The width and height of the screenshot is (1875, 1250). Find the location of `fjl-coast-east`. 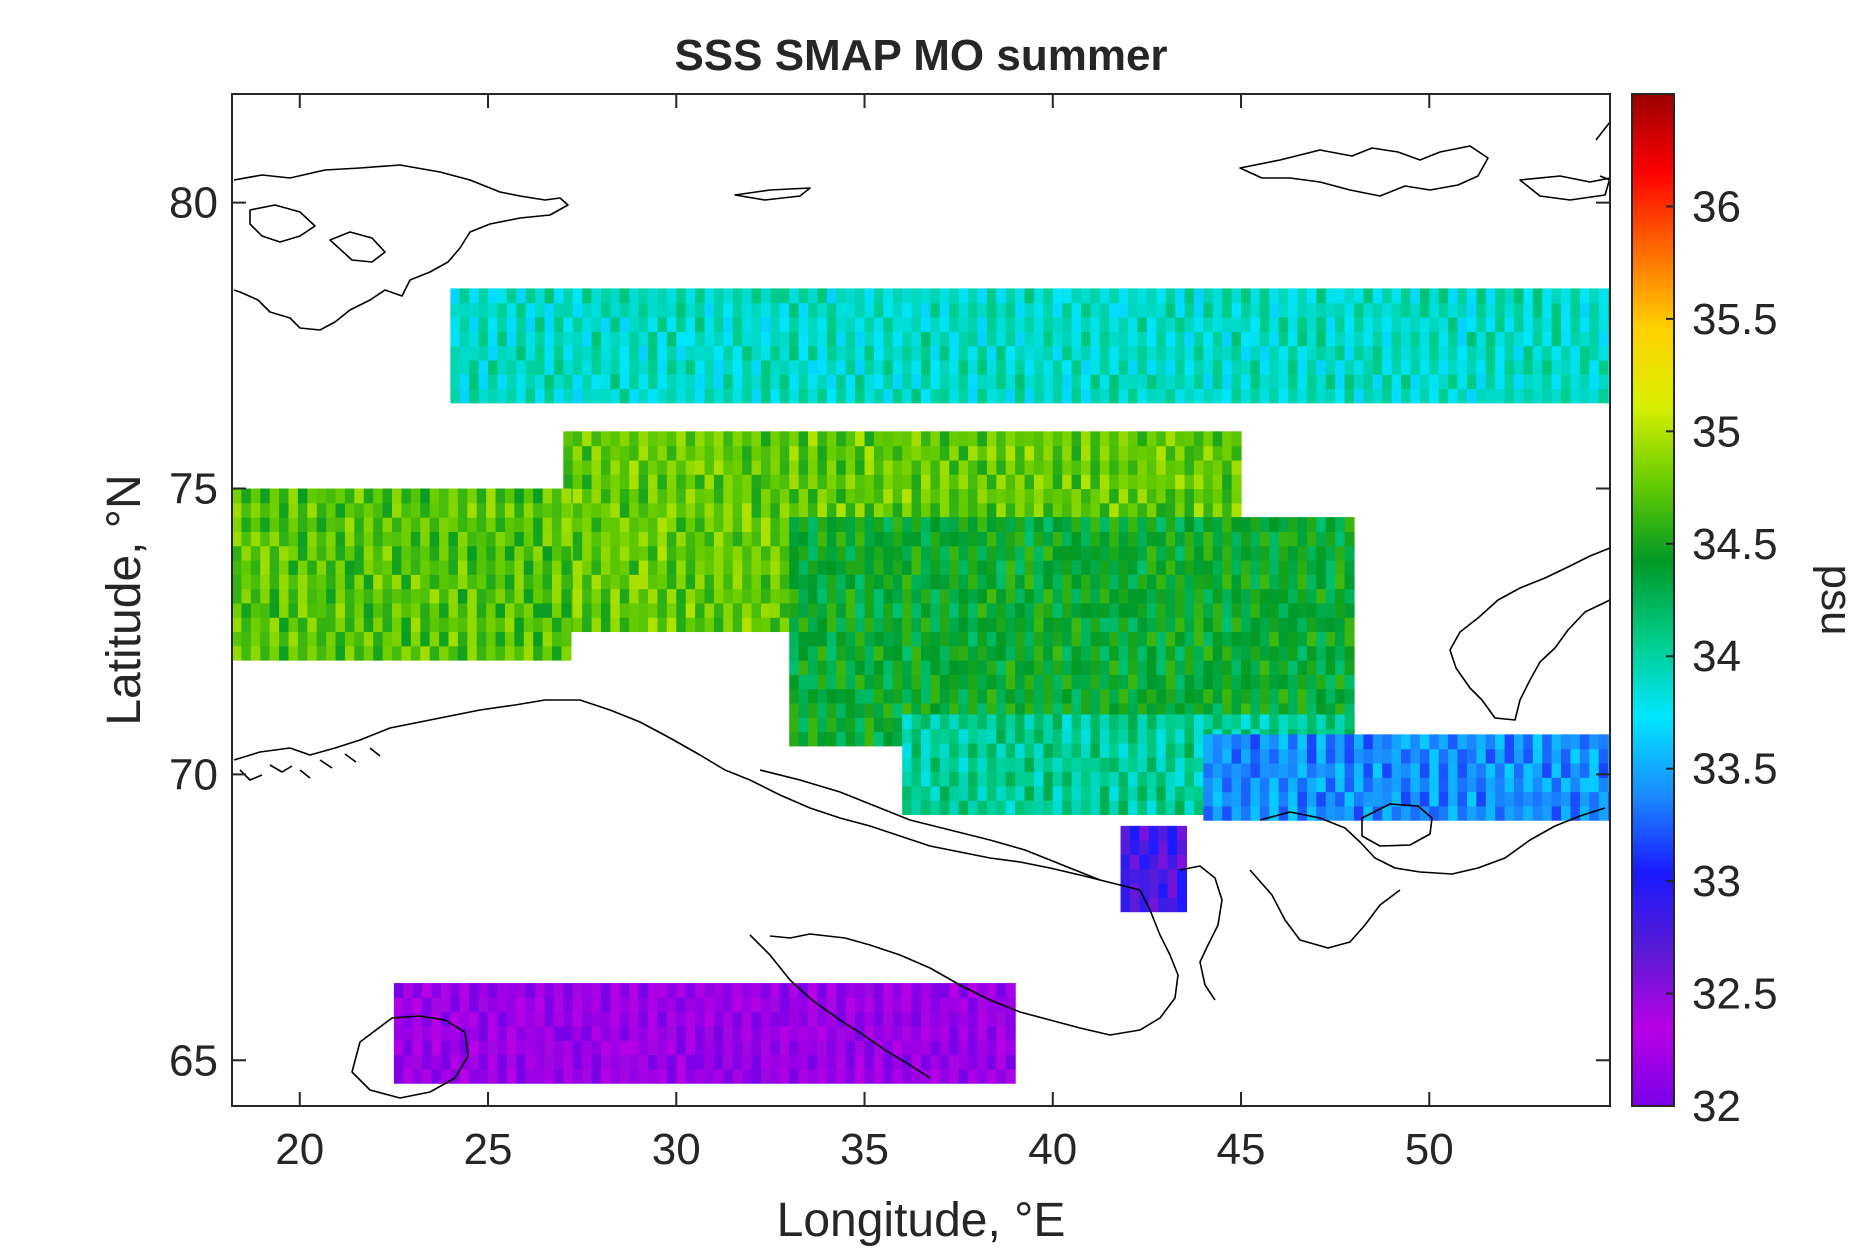

fjl-coast-east is located at coordinates (1564, 188).